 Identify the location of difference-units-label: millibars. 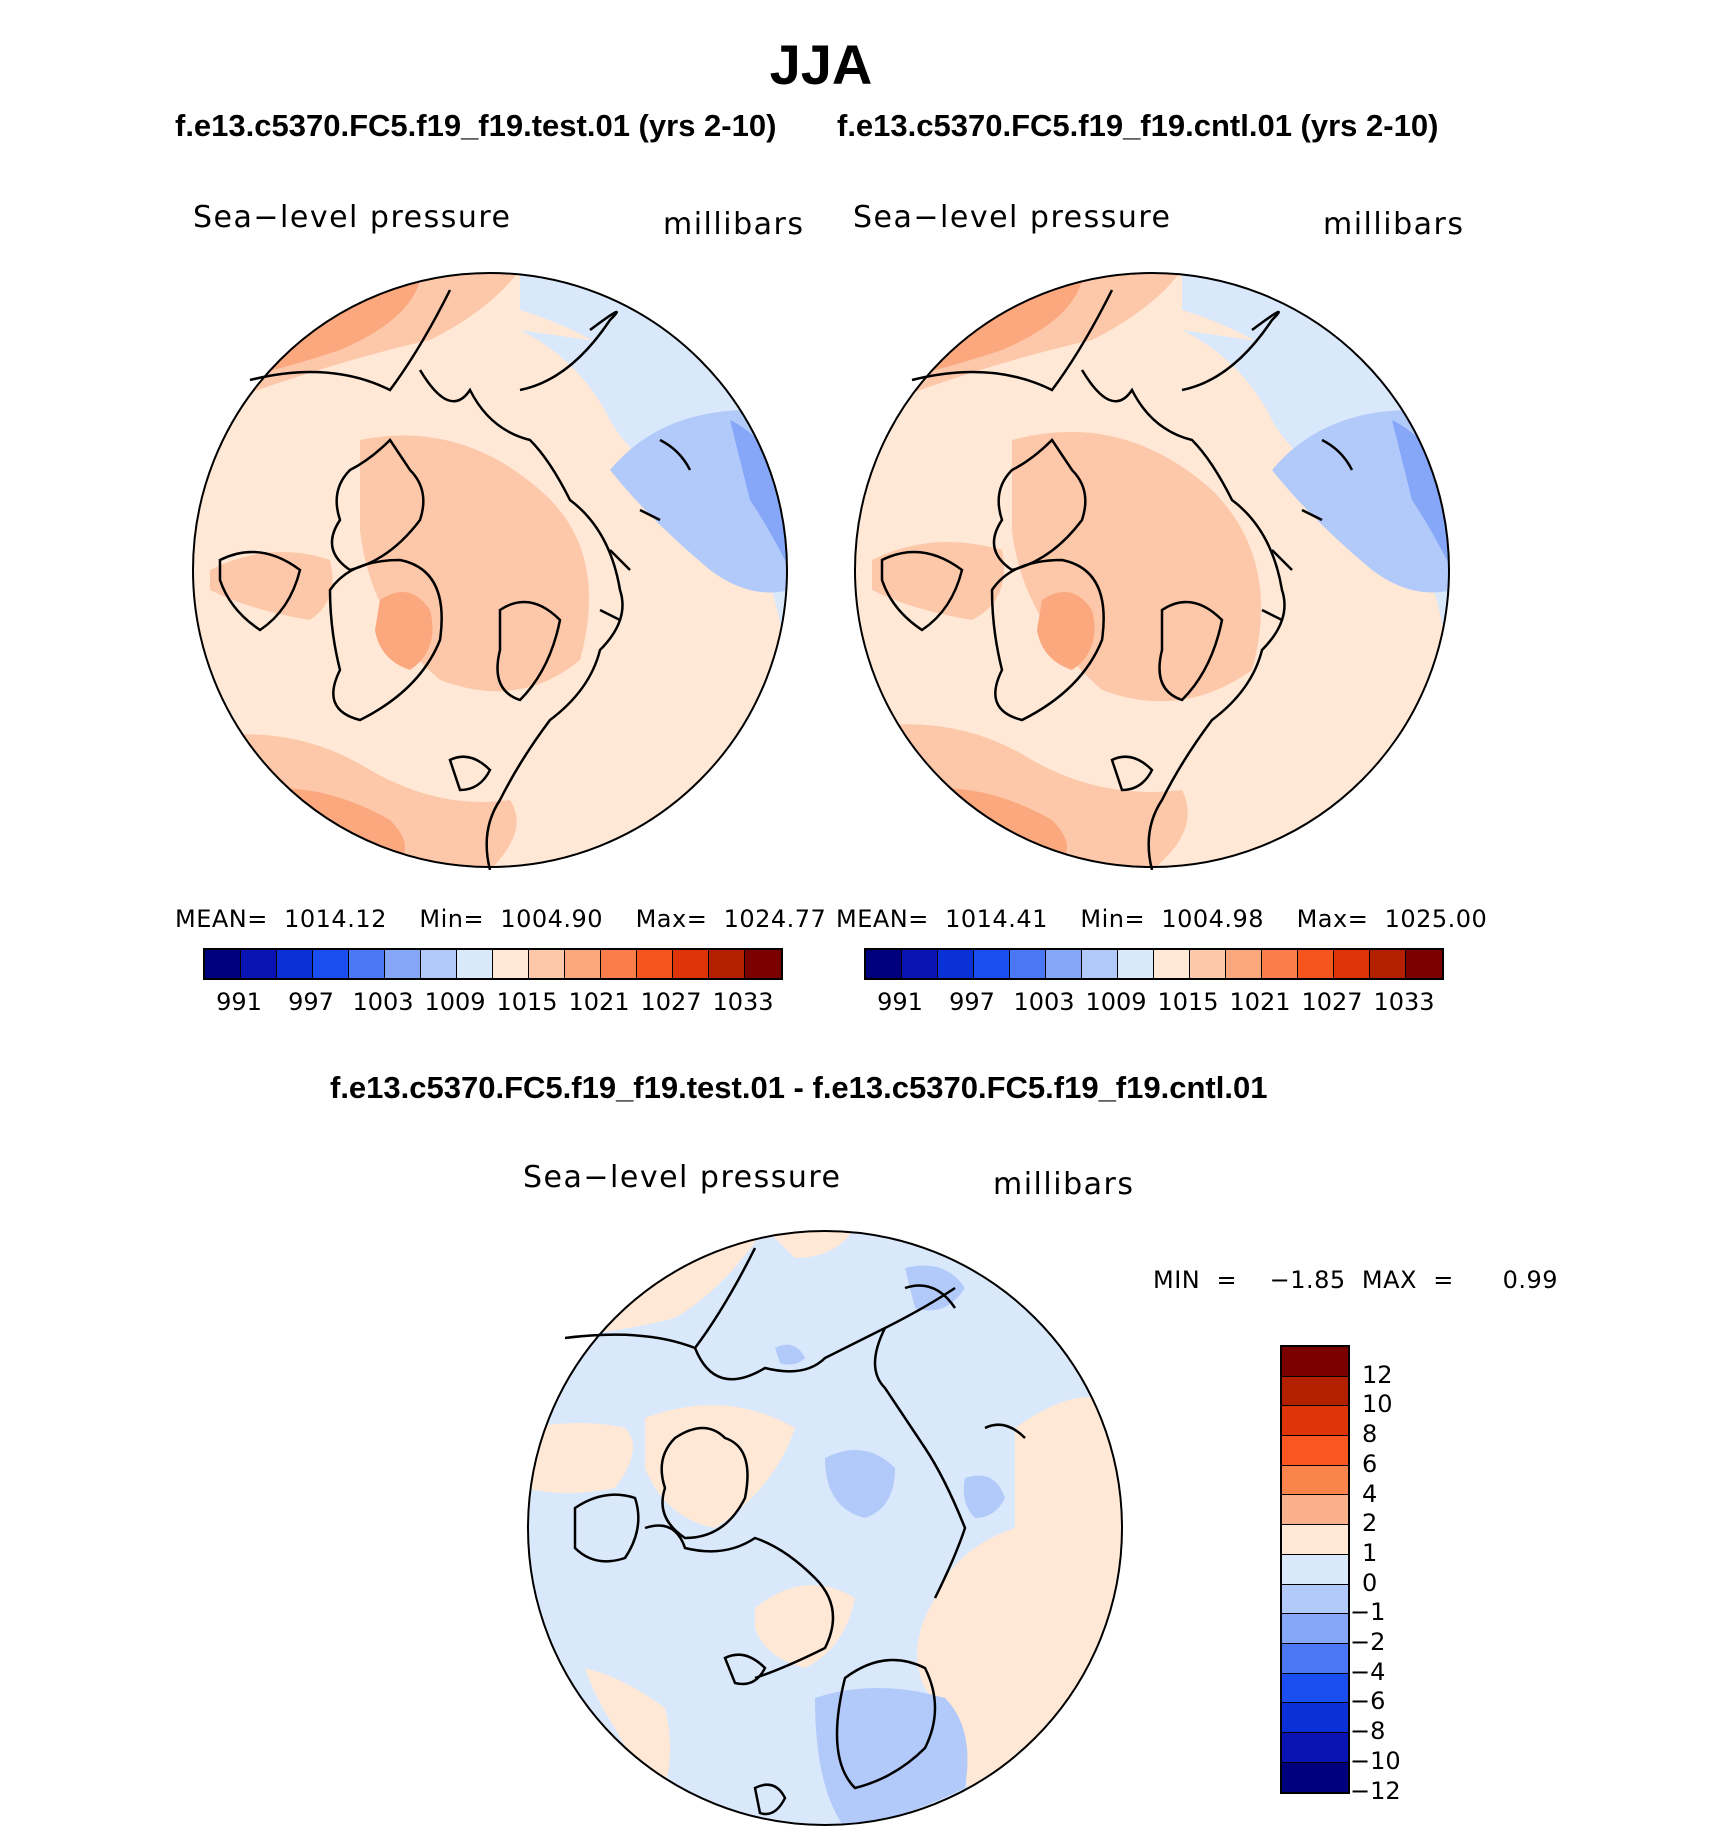
(1064, 1184).